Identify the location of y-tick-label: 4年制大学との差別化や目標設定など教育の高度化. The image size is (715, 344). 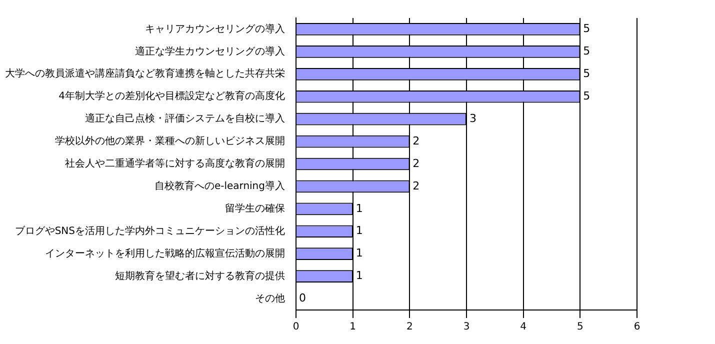
(171, 96).